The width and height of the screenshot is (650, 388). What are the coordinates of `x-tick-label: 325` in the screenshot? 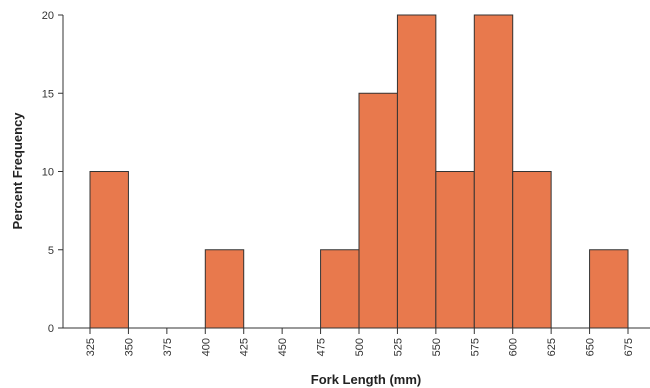 It's located at (91, 347).